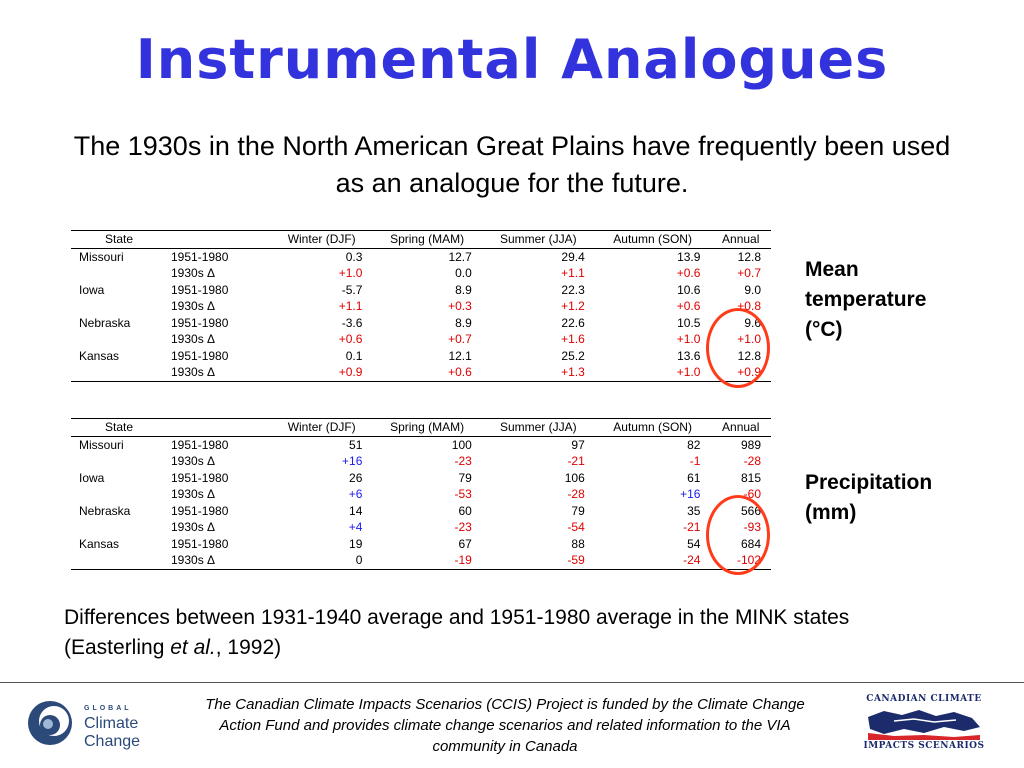 The width and height of the screenshot is (1024, 768). What do you see at coordinates (356, 510) in the screenshot?
I see `winter-cell: 14` at bounding box center [356, 510].